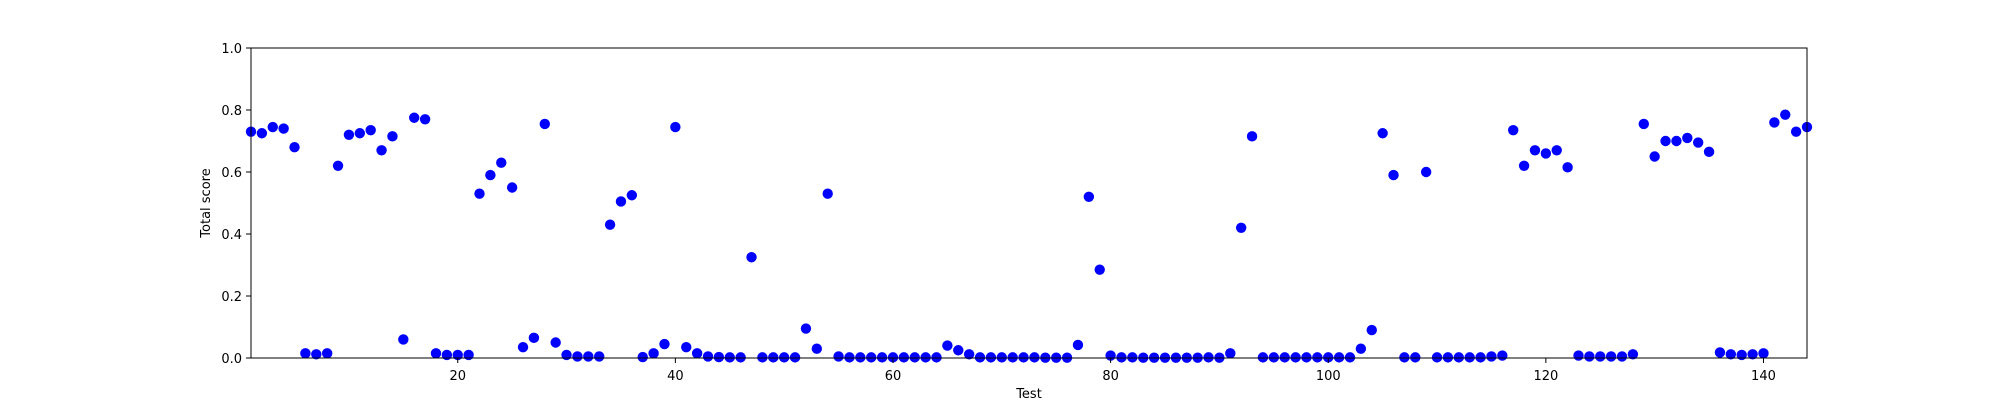 The height and width of the screenshot is (400, 2000). What do you see at coordinates (675, 376) in the screenshot?
I see `x-tick-label: 40` at bounding box center [675, 376].